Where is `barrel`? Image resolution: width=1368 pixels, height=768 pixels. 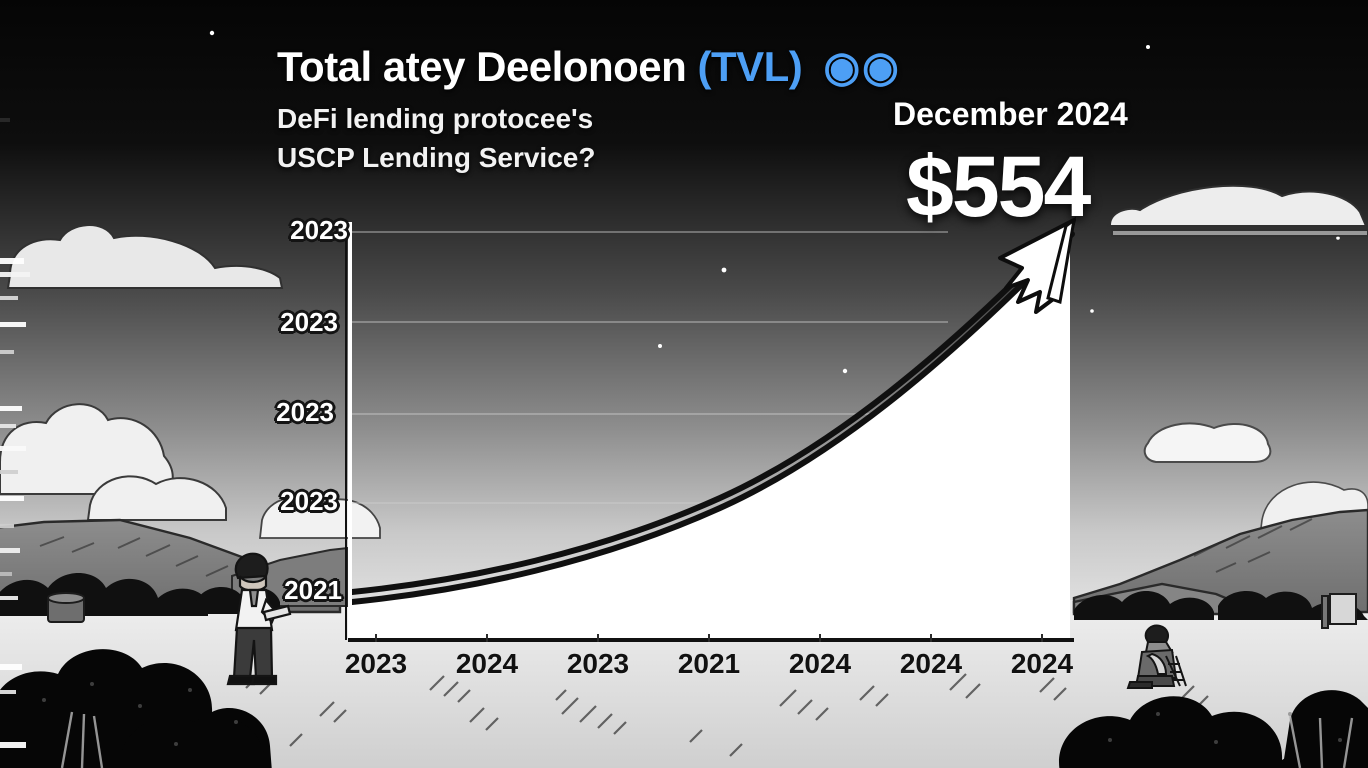
barrel is located at coordinates (66, 607).